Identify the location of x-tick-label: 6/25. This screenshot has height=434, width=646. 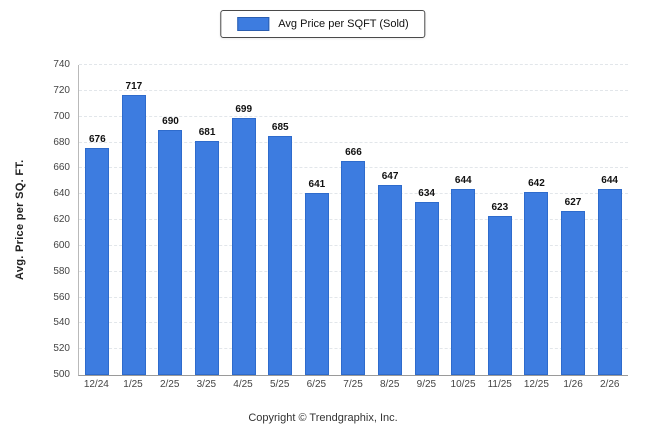
(316, 384).